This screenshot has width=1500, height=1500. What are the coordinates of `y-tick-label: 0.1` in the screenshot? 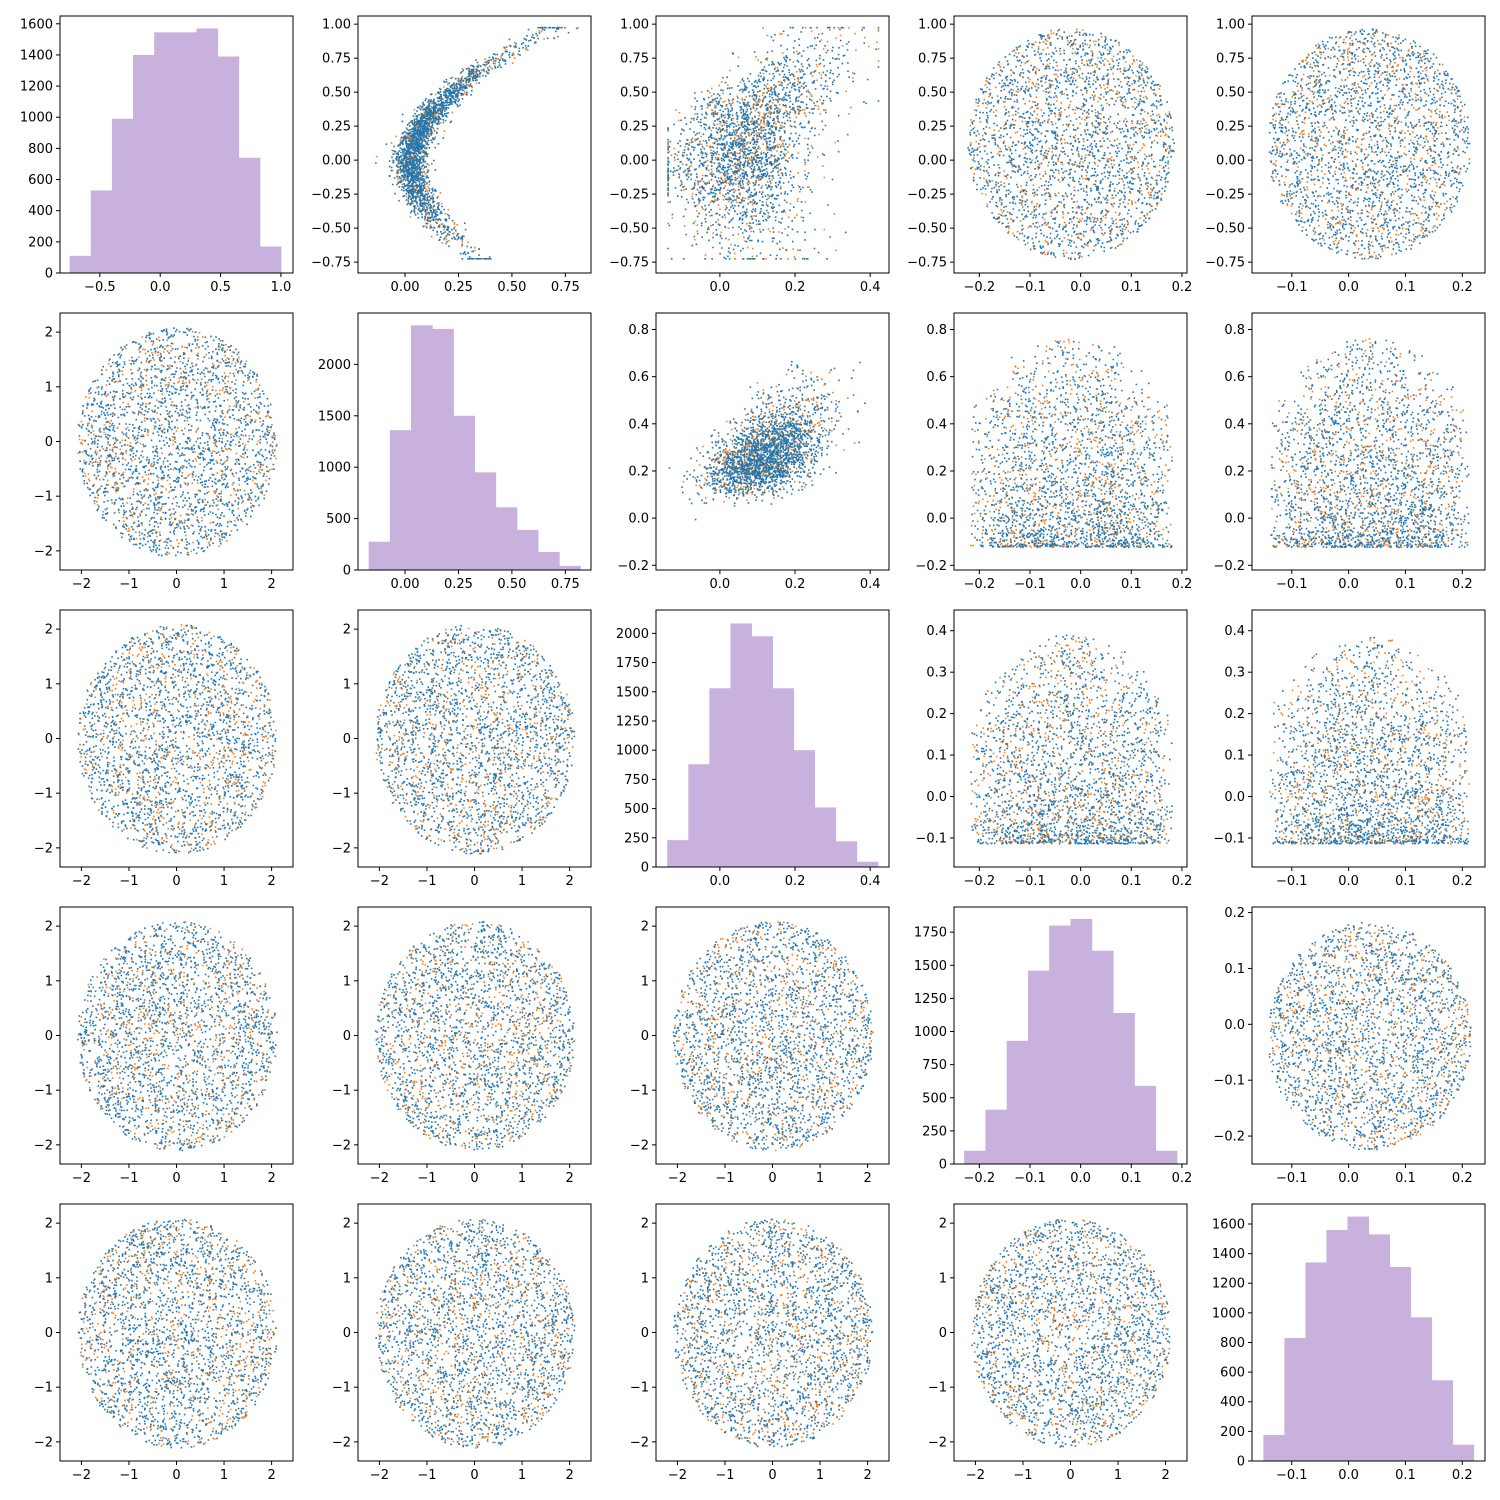 It's located at (936, 756).